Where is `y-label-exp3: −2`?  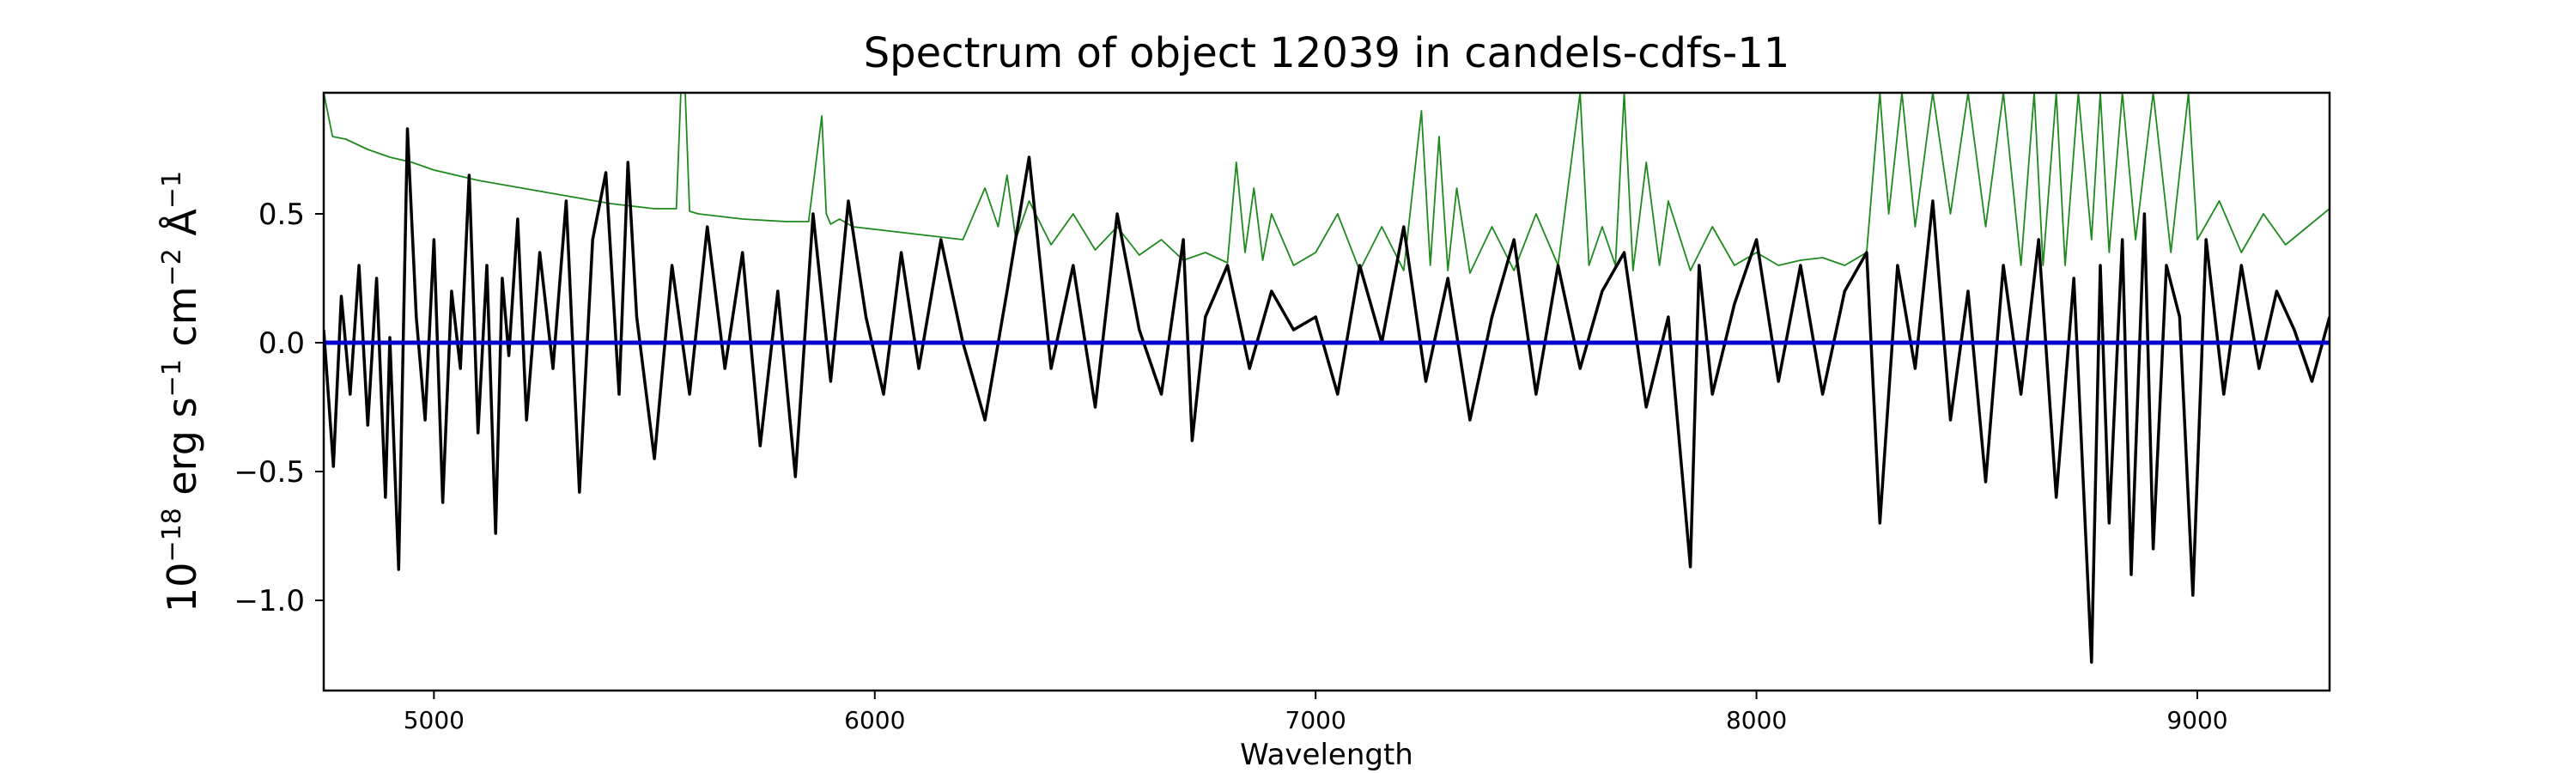 y-label-exp3: −2 is located at coordinates (172, 267).